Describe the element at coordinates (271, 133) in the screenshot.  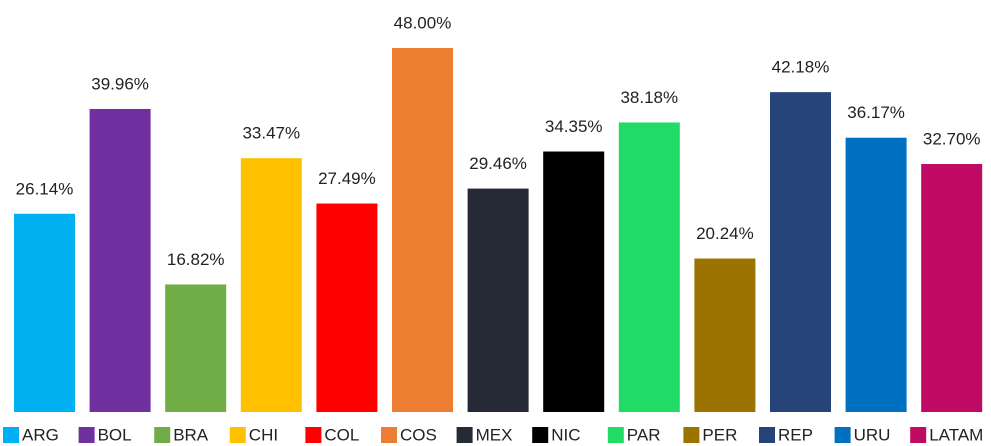
I see `value-label: 33.47%` at that location.